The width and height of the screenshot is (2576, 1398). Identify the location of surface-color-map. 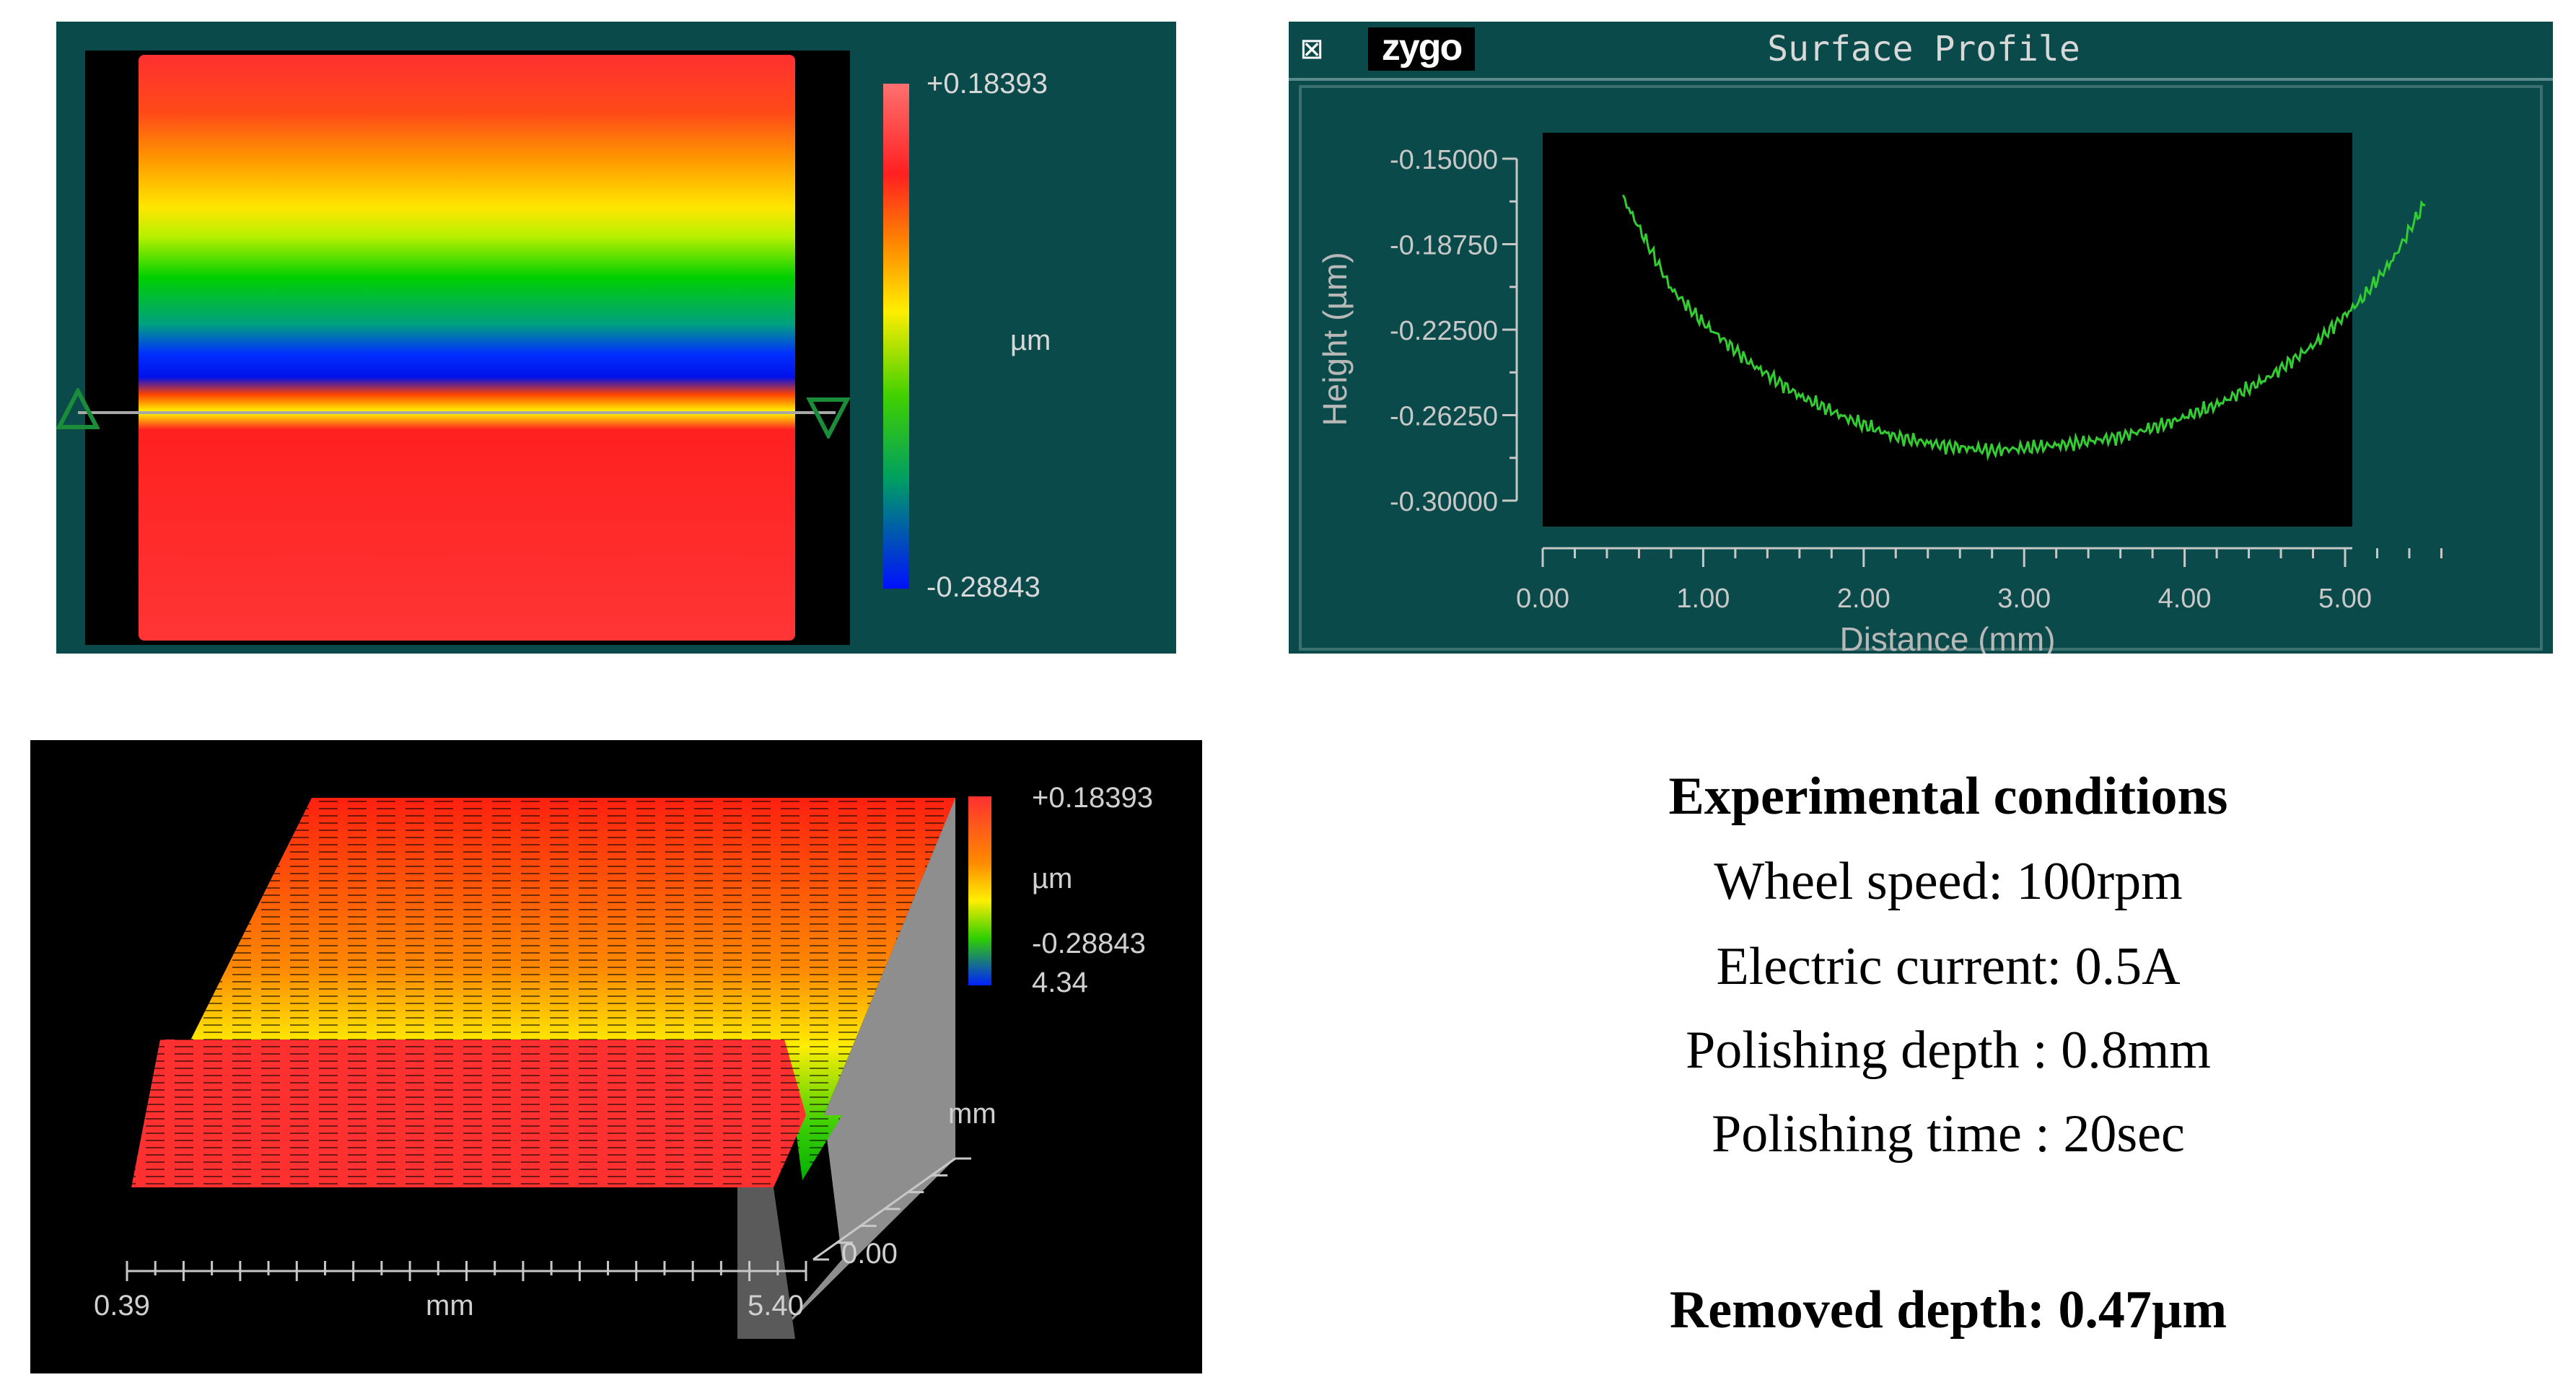
(467, 348).